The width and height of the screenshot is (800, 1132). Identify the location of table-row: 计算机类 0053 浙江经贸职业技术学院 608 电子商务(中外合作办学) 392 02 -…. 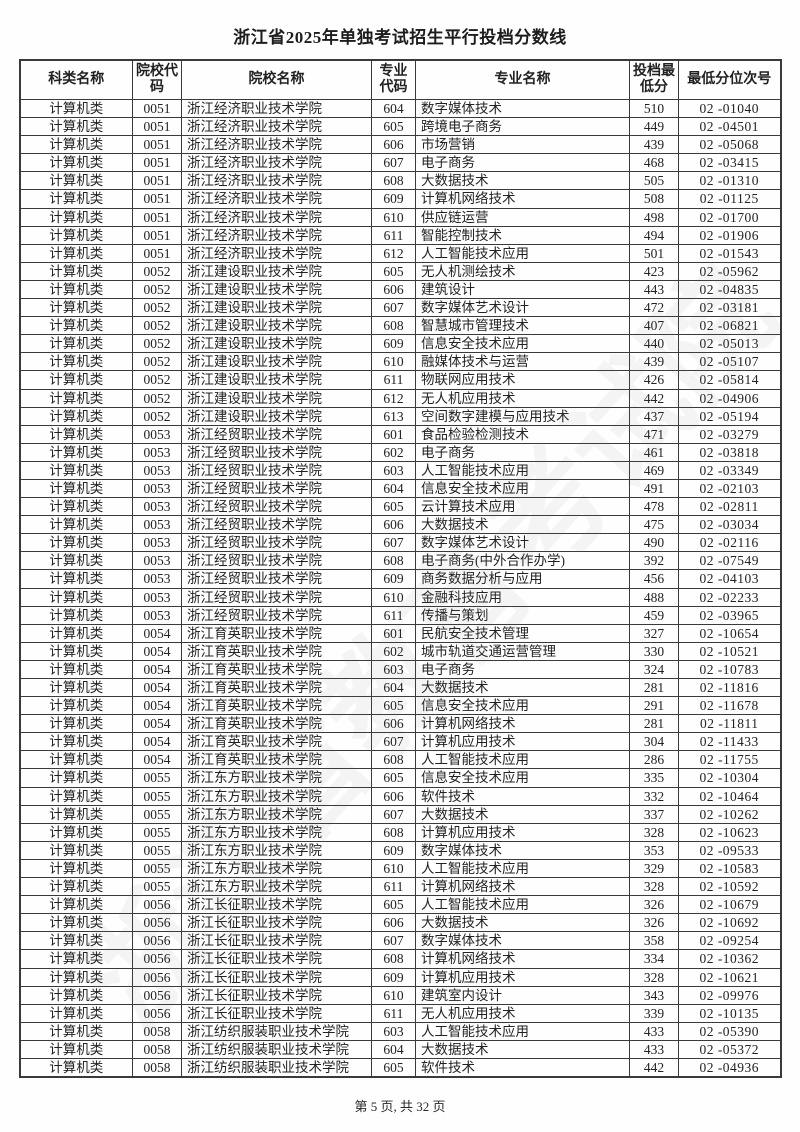
(400, 561).